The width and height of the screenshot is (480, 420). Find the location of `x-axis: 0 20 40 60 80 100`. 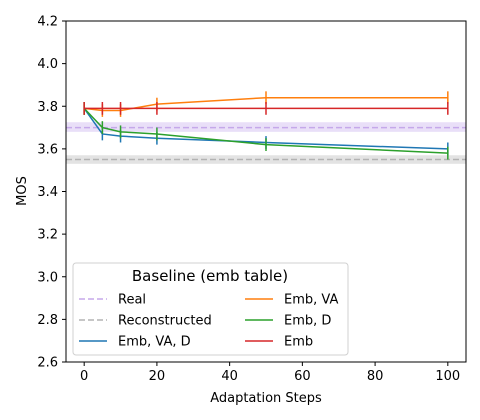

x-axis: 0 20 40 60 80 100 is located at coordinates (270, 373).